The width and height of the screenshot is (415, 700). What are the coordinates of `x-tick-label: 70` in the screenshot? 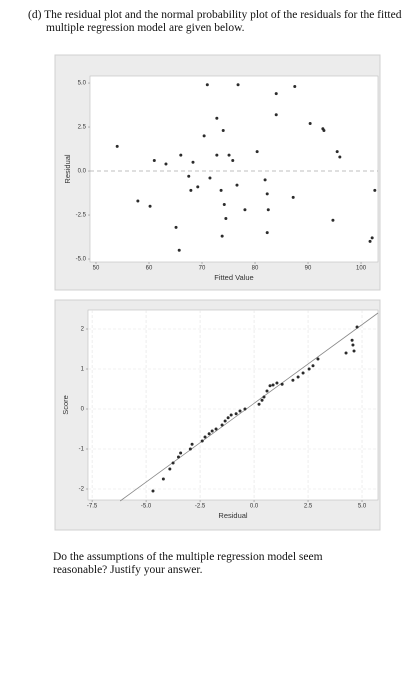 It's located at (202, 269).